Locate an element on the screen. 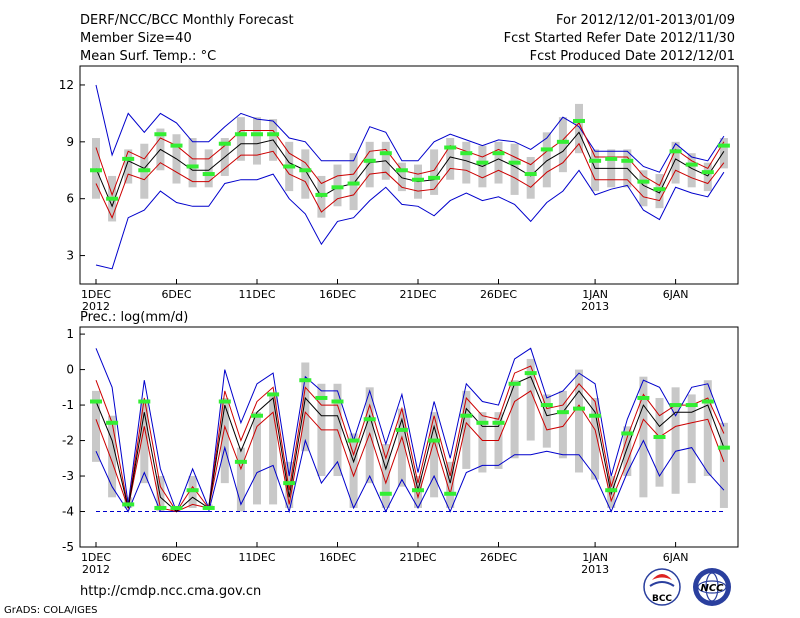 The image size is (800, 618). temp-xtick-label: 16DEC is located at coordinates (337, 294).